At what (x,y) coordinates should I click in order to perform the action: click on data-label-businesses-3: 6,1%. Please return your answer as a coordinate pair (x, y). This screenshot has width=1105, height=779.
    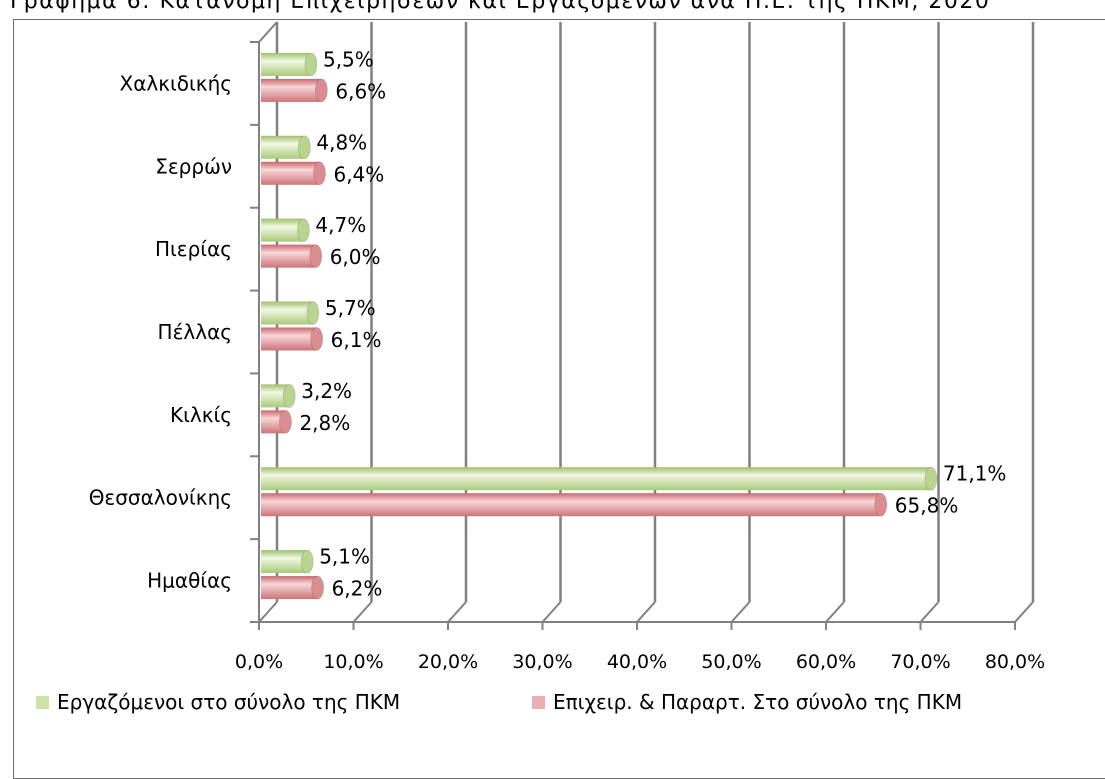
    Looking at the image, I should click on (356, 340).